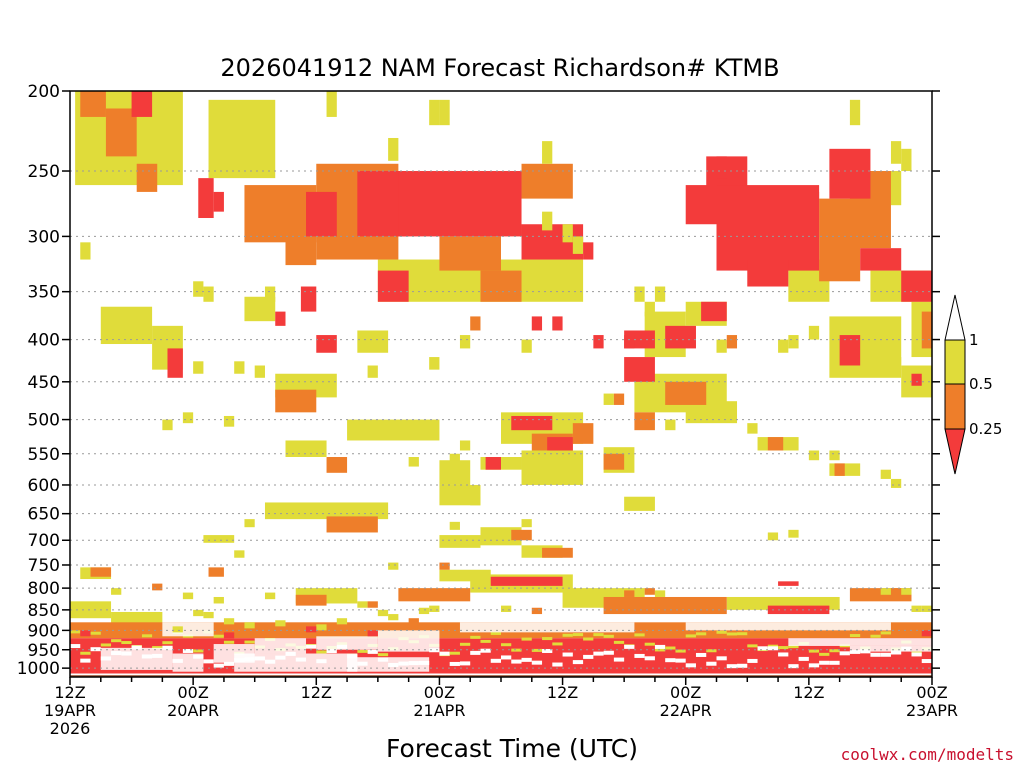 Image resolution: width=1024 pixels, height=768 pixels. I want to click on x-tick-label-36-2: 21APR, so click(439, 710).